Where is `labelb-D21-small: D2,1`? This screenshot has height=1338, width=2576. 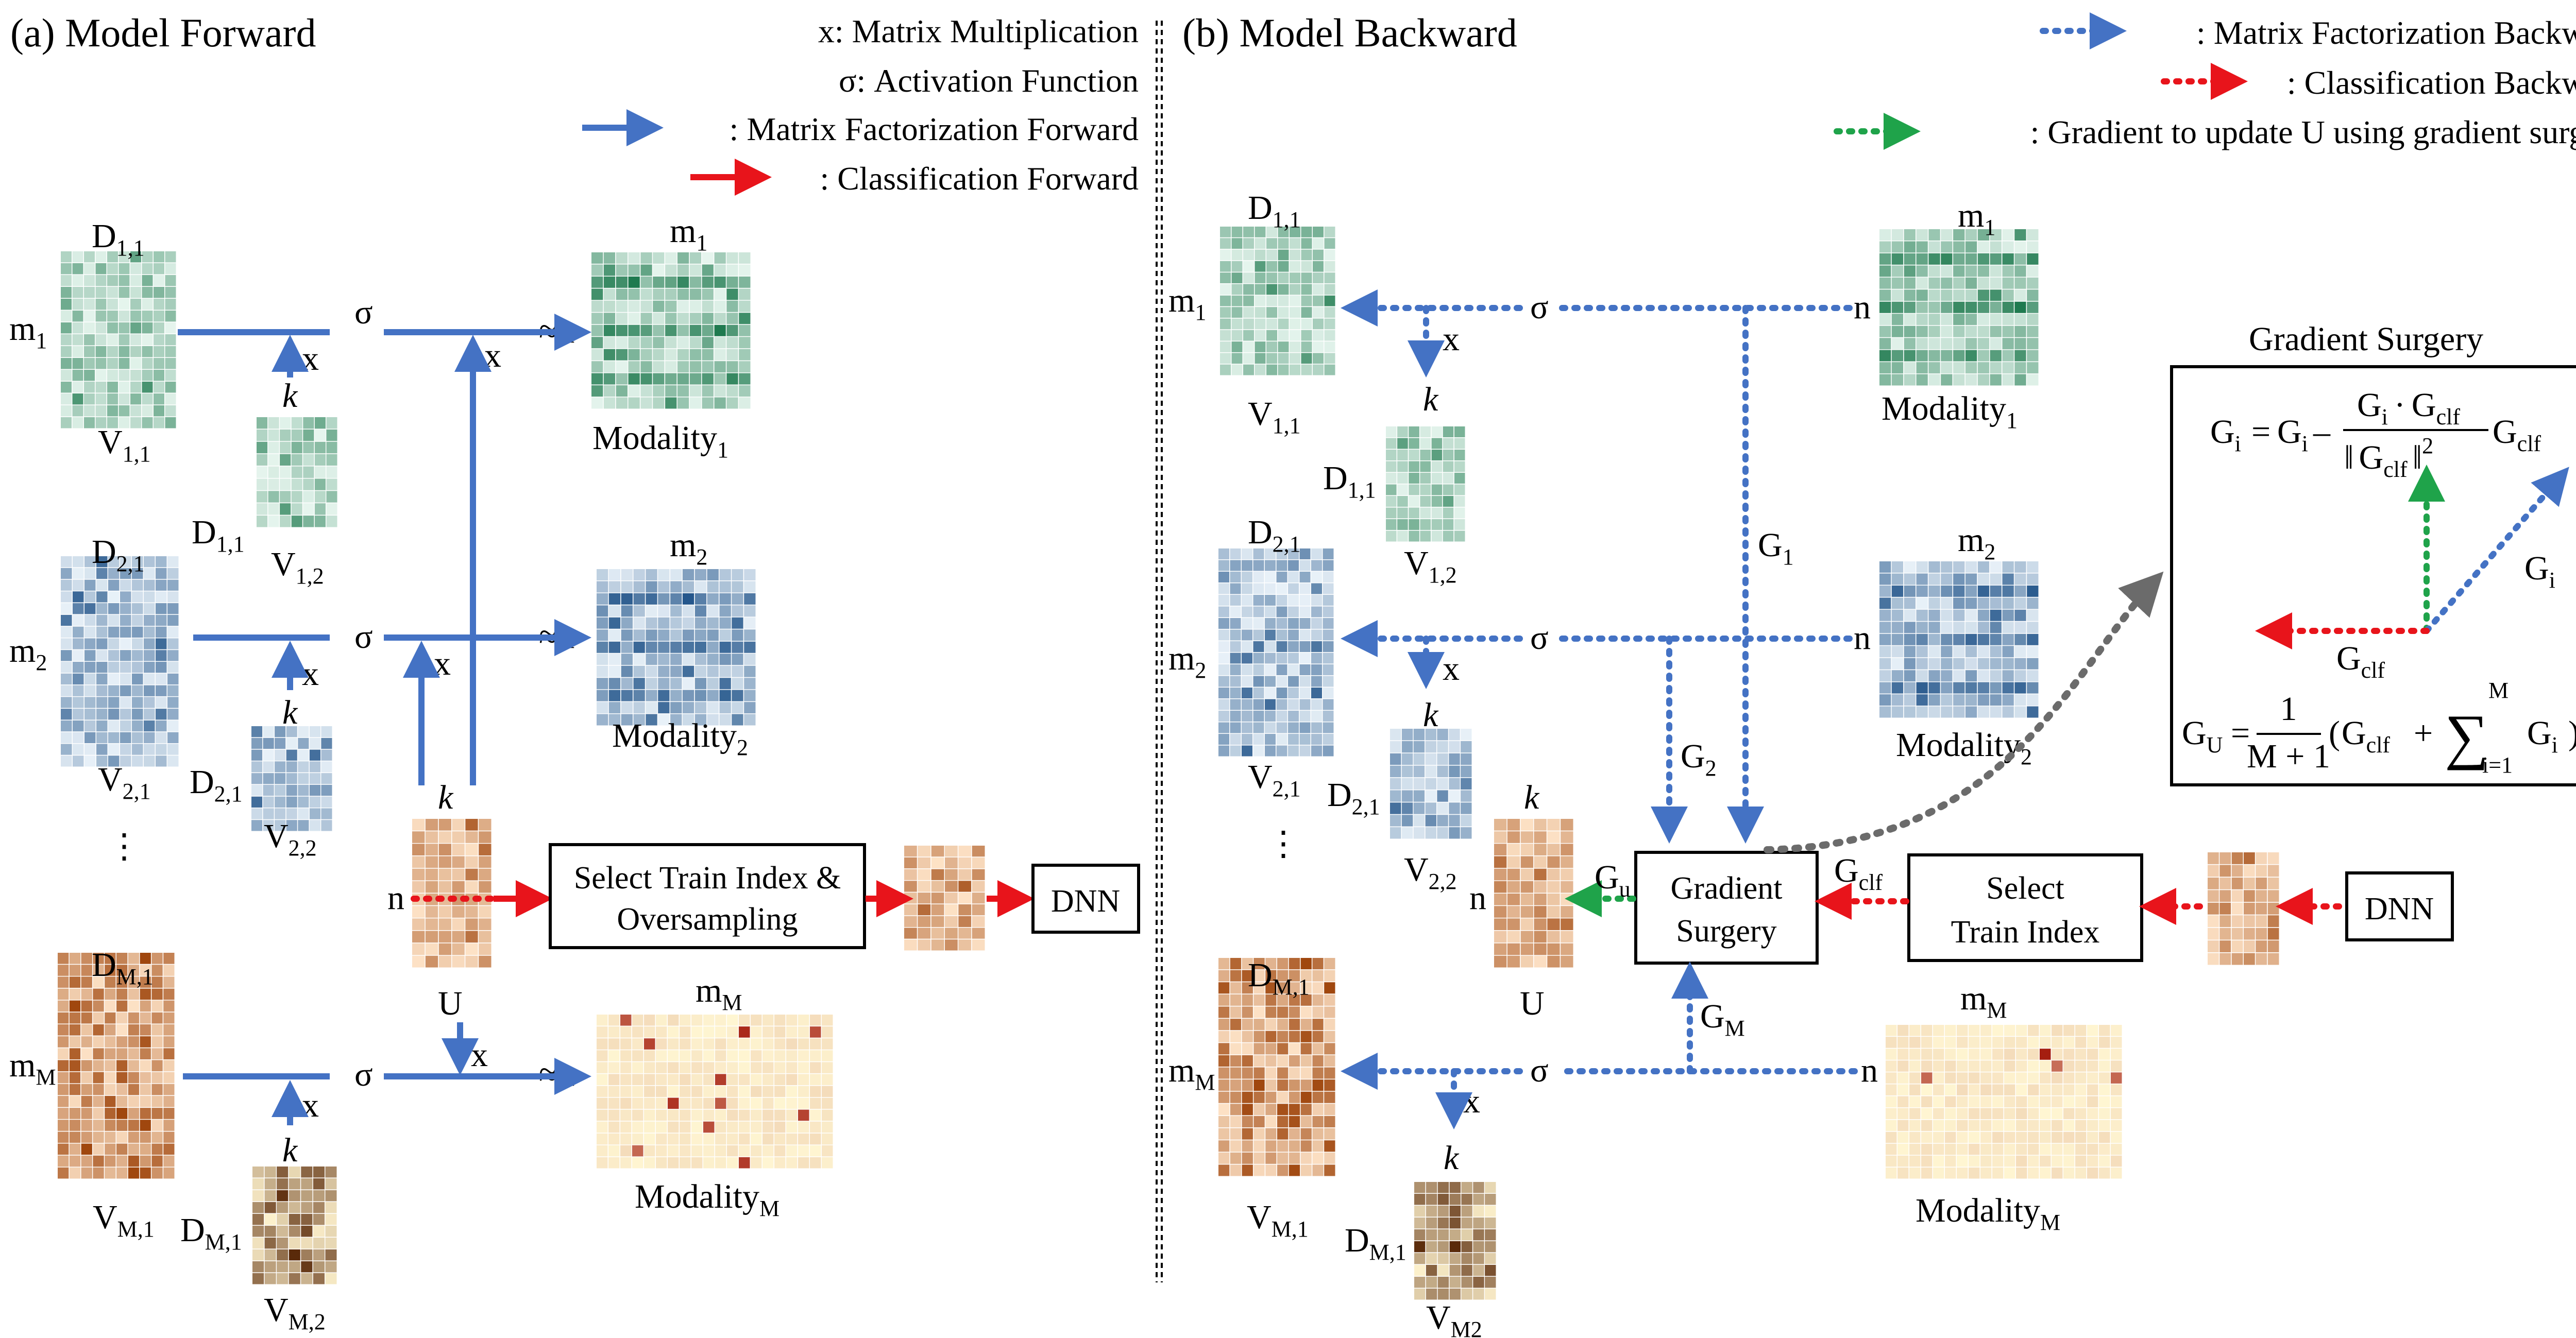 labelb-D21-small: D2,1 is located at coordinates (1353, 797).